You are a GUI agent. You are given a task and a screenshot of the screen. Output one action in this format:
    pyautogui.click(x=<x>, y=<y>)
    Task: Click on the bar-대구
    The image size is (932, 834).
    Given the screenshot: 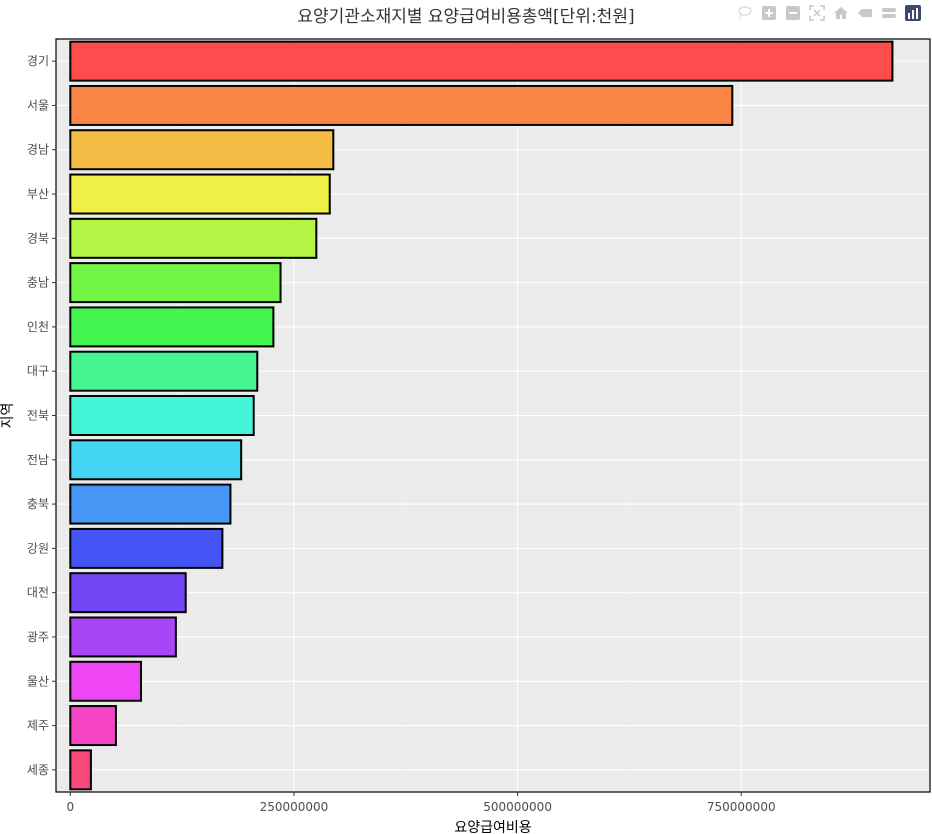 What is the action you would take?
    pyautogui.click(x=164, y=371)
    